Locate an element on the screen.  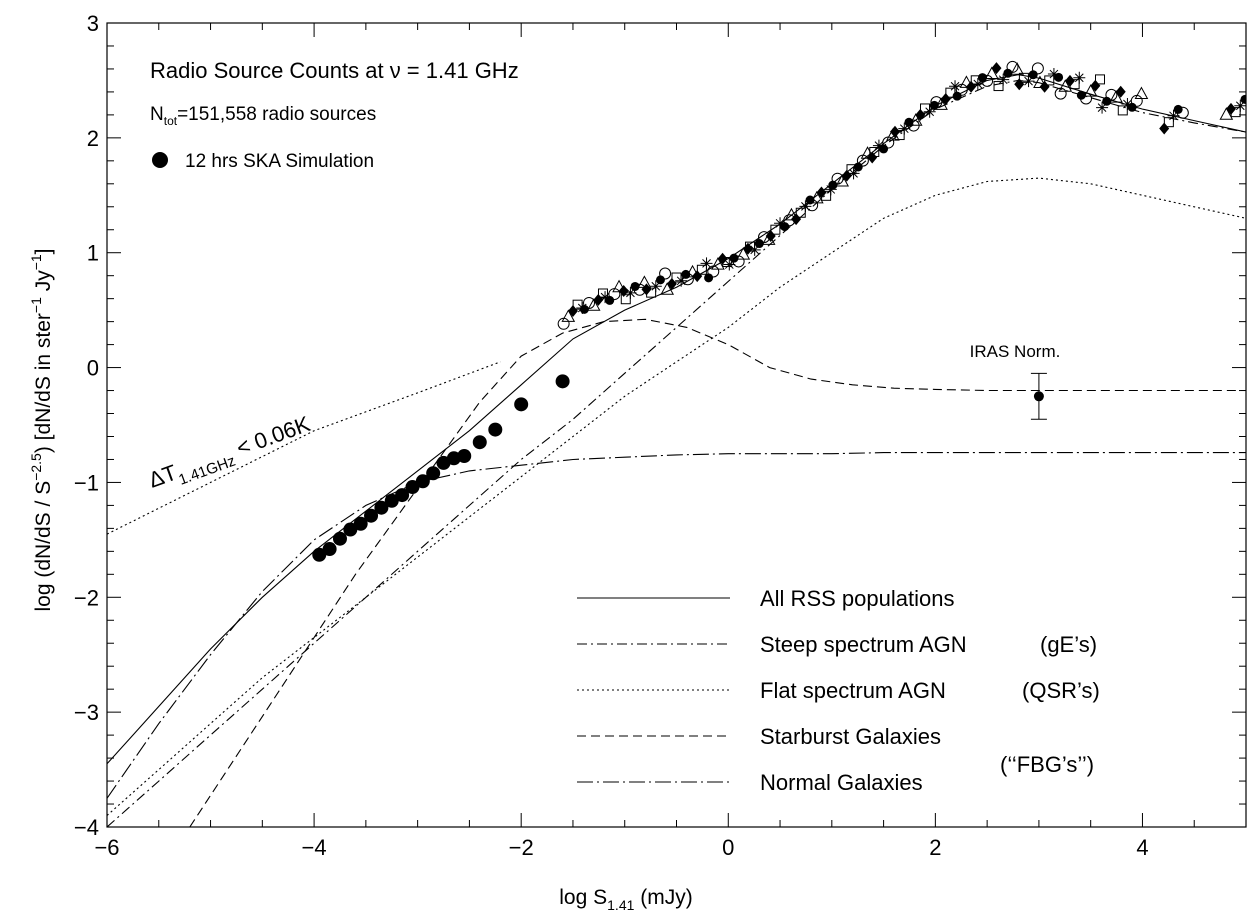
legend-label-flat-agn: Flat spectrum AGN is located at coordinates (853, 690).